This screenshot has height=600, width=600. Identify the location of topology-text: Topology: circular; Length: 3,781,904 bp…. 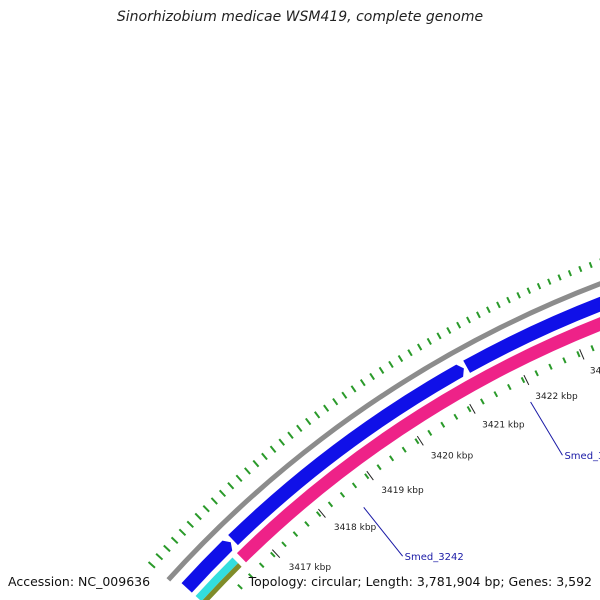
(420, 581).